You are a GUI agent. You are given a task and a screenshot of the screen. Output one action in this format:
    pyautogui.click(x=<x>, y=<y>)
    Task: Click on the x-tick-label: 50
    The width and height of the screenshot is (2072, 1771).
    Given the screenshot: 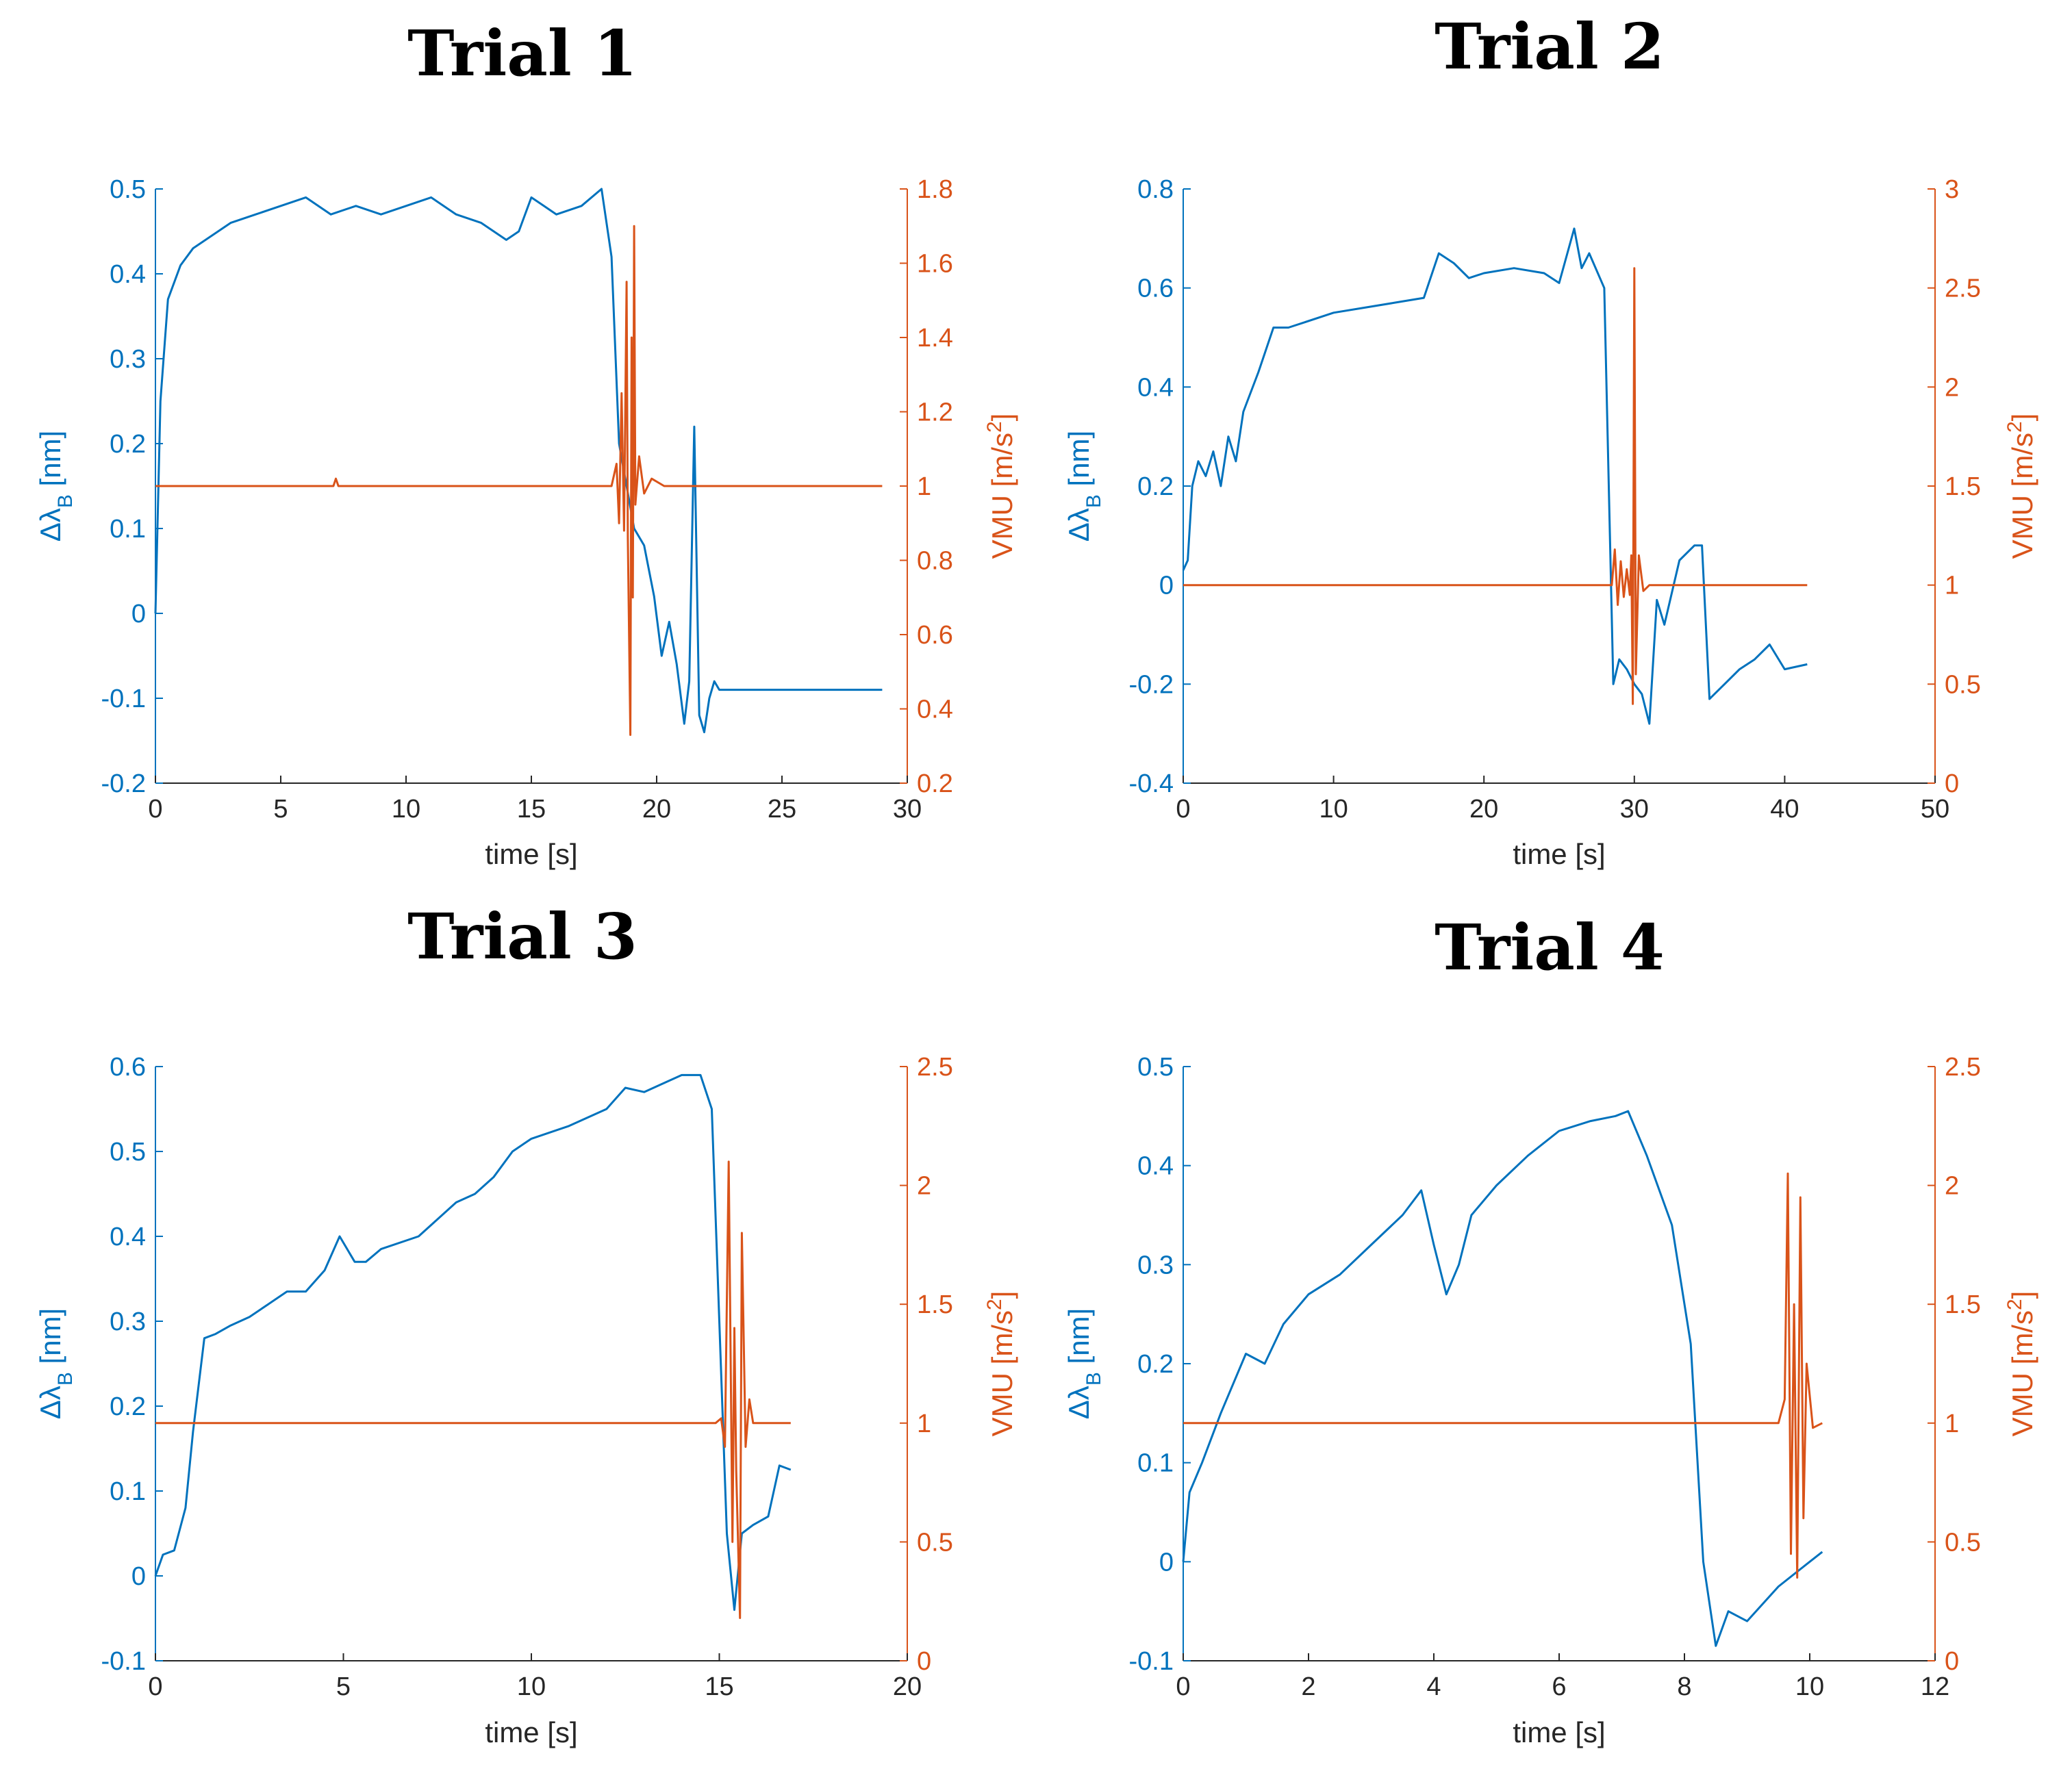 What is the action you would take?
    pyautogui.click(x=1935, y=809)
    